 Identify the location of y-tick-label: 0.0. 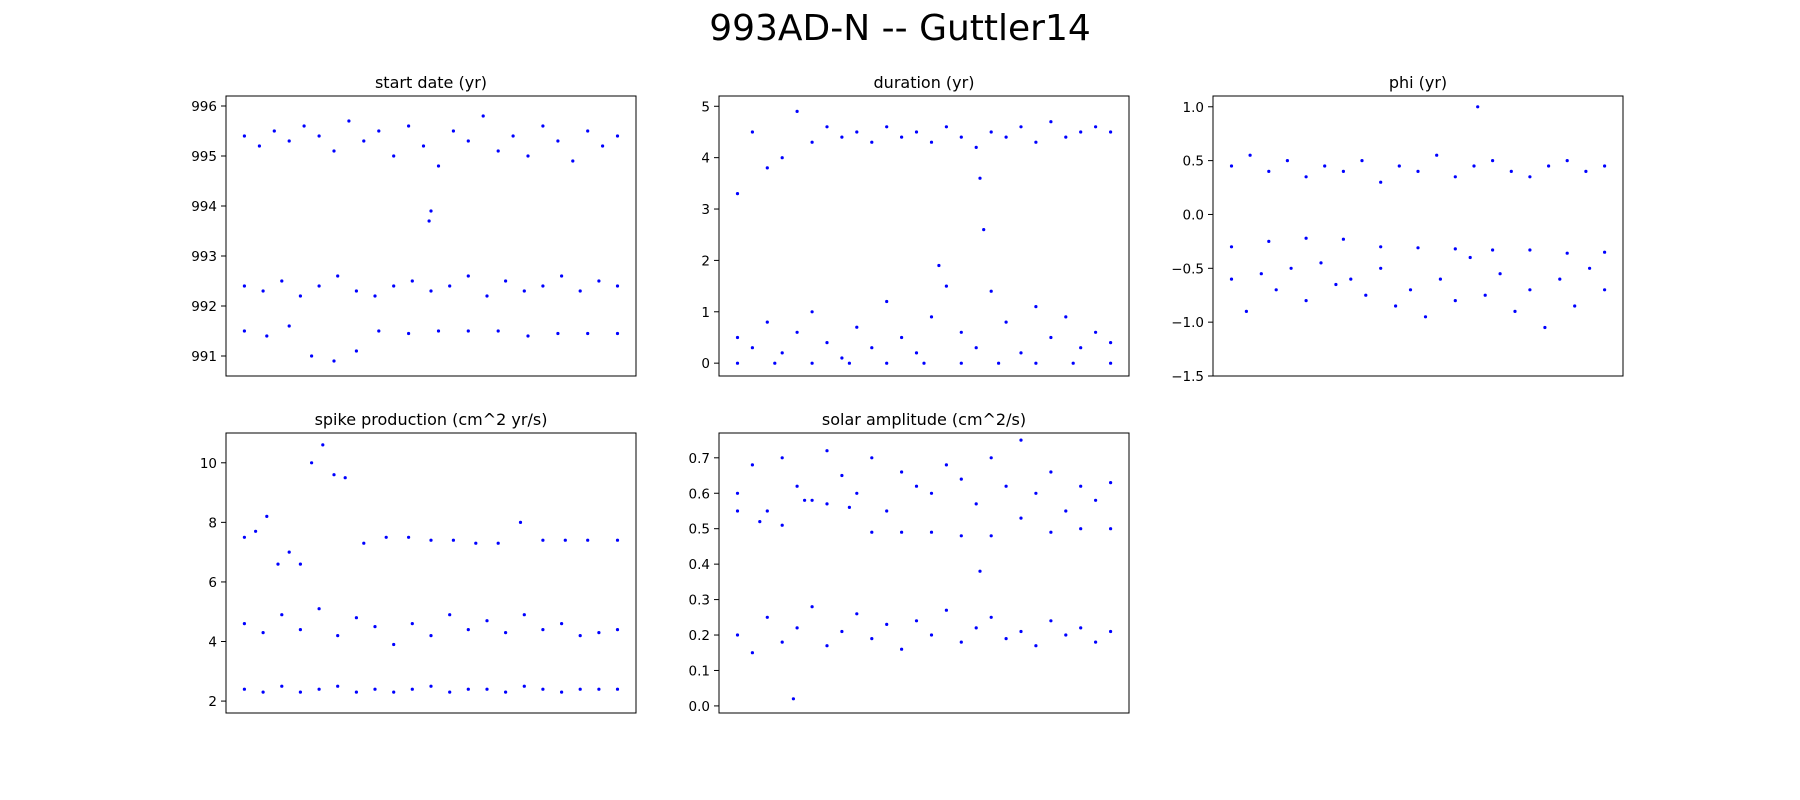
(699, 707).